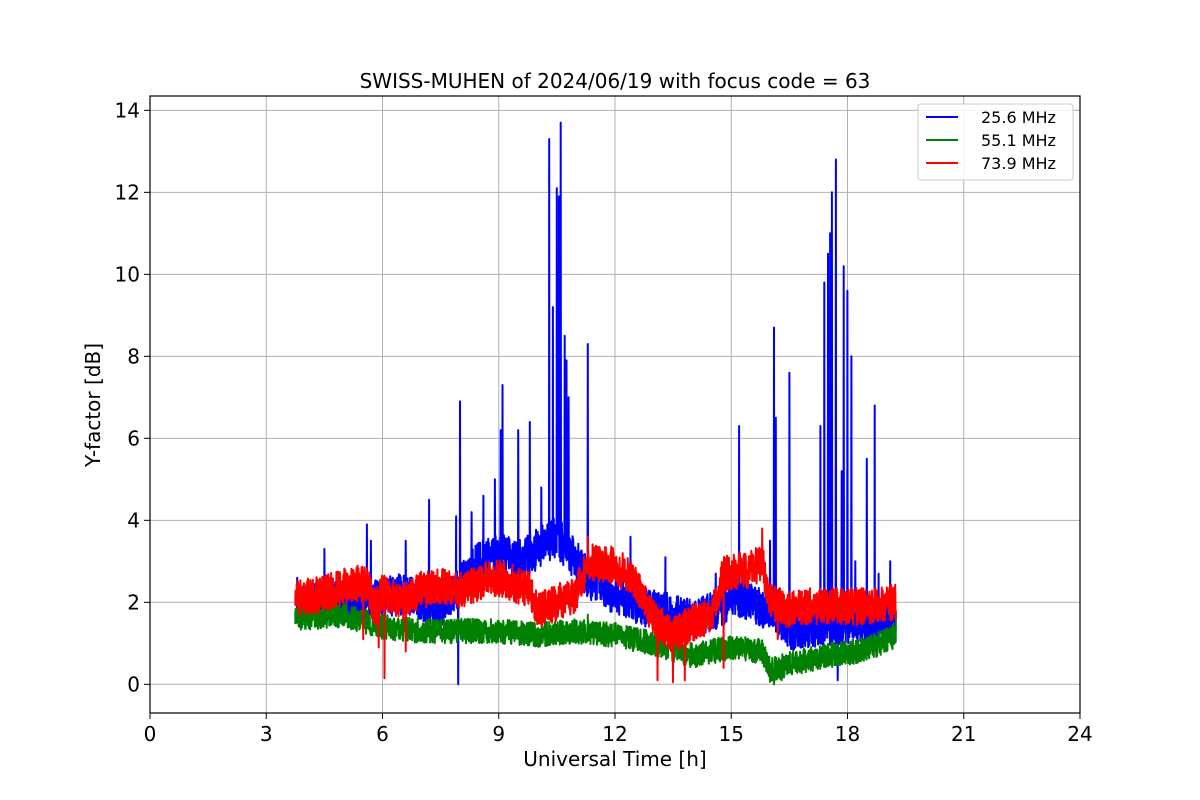 The height and width of the screenshot is (800, 1200). I want to click on x-tick-label: 15, so click(731, 734).